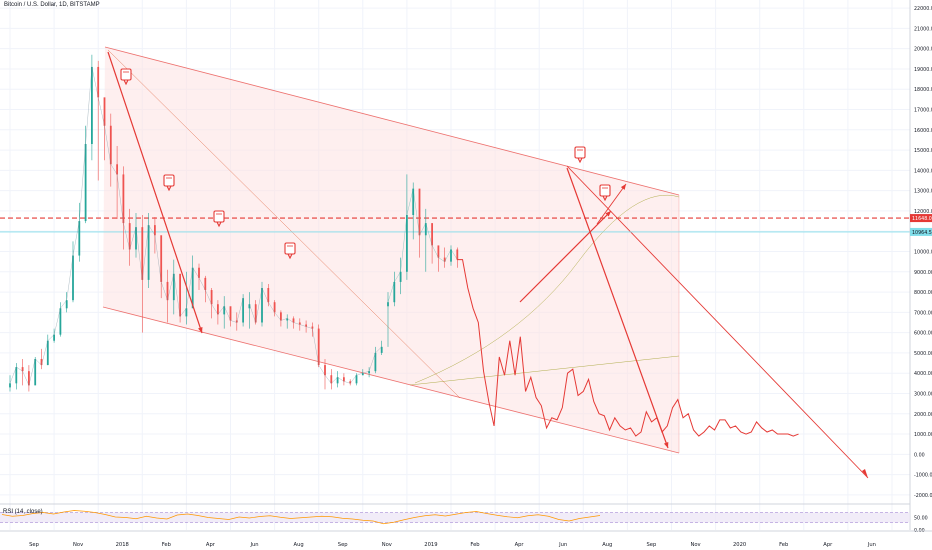 The height and width of the screenshot is (550, 932). What do you see at coordinates (565, 256) in the screenshot?
I see `arrow-up-2019` at bounding box center [565, 256].